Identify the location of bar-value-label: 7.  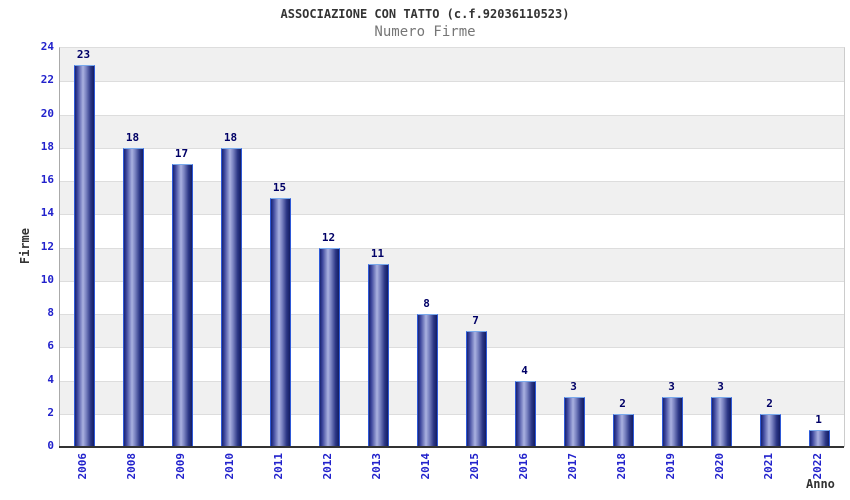
(475, 320).